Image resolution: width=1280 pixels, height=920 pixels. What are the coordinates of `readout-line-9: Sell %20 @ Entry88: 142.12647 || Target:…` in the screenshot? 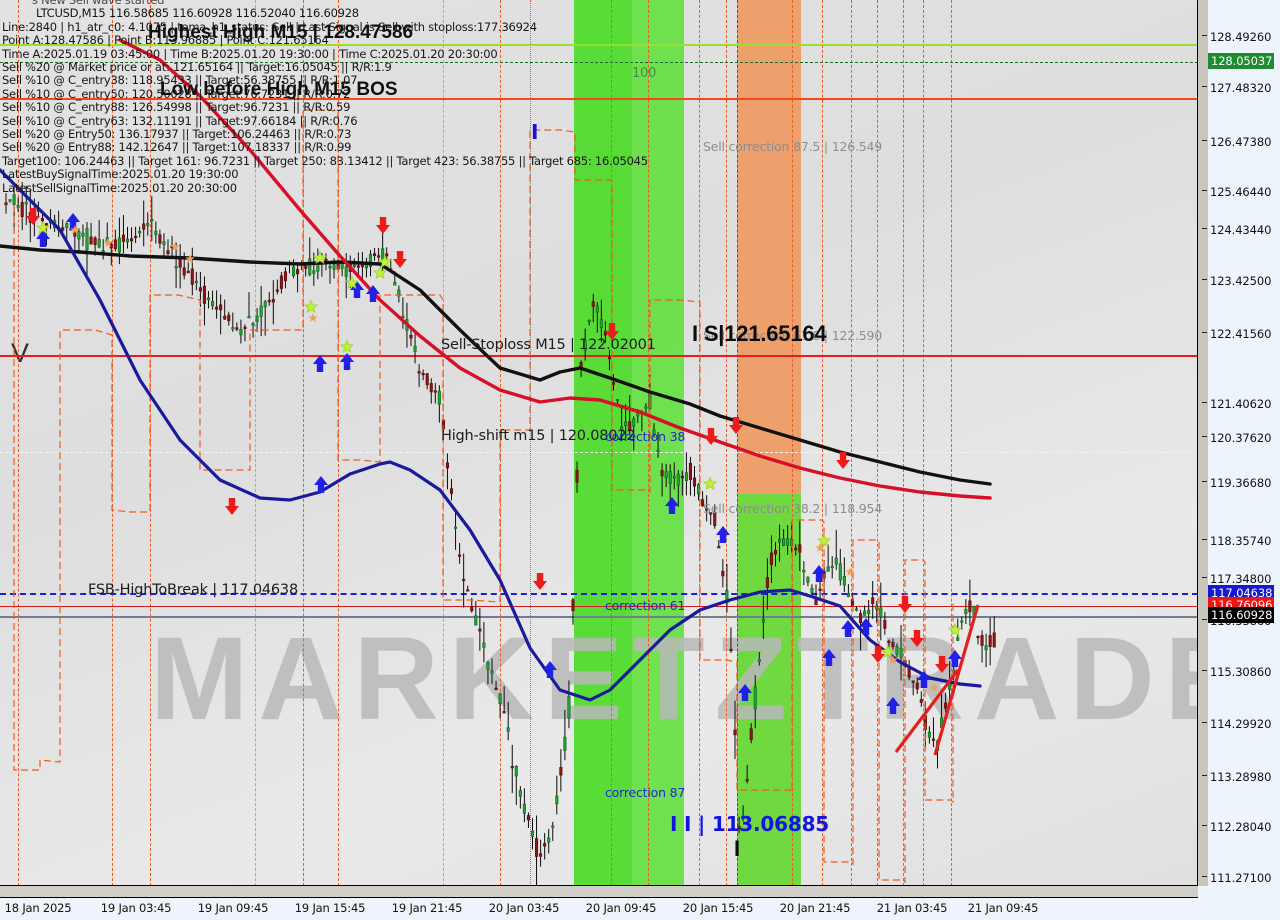 It's located at (177, 147).